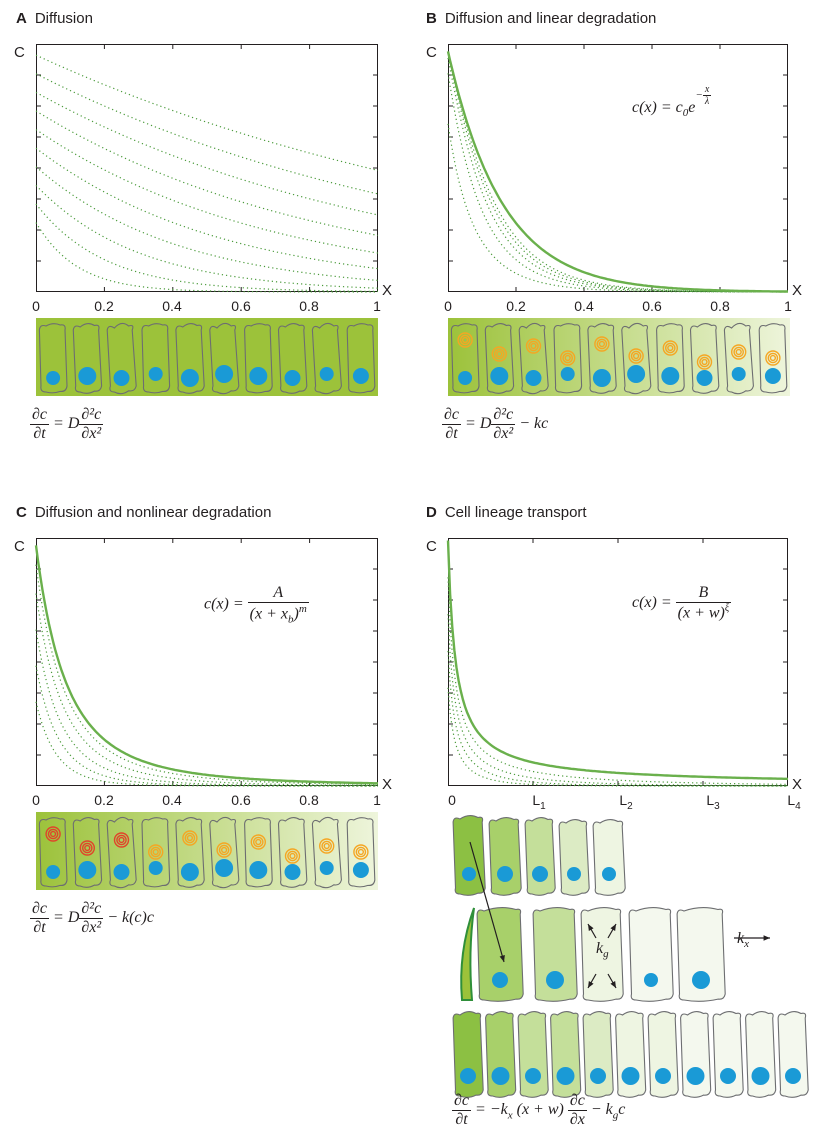 The height and width of the screenshot is (1145, 814). Describe the element at coordinates (144, 512) in the screenshot. I see `panel-c-title: C Diffusion and nonlinear degradation` at that location.